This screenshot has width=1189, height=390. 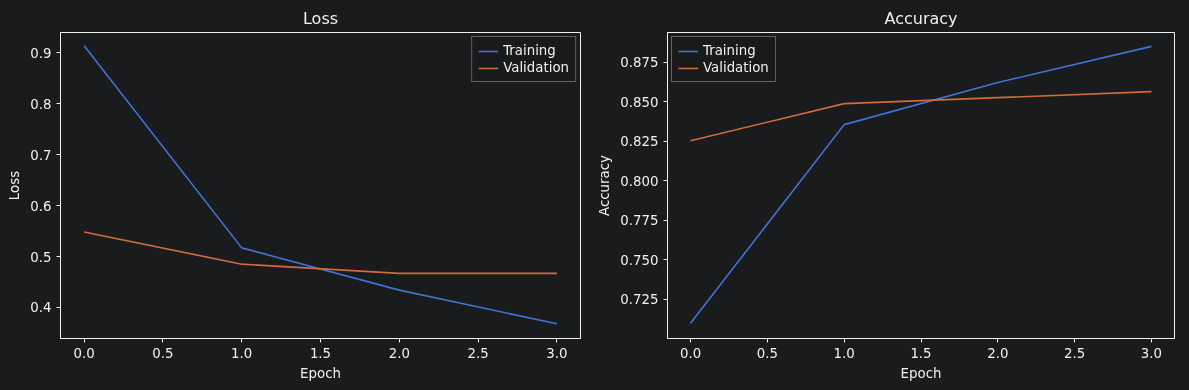 I want to click on y-tick-label: 0.9, so click(x=41, y=53).